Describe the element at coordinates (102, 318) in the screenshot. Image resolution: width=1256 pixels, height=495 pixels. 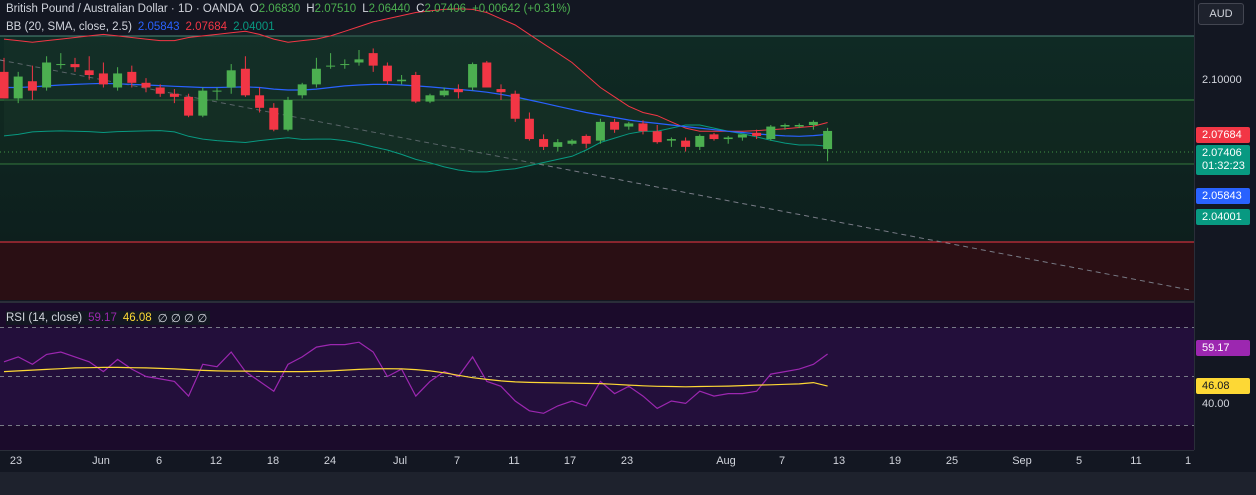
I see `rsi-value: 59.17` at that location.